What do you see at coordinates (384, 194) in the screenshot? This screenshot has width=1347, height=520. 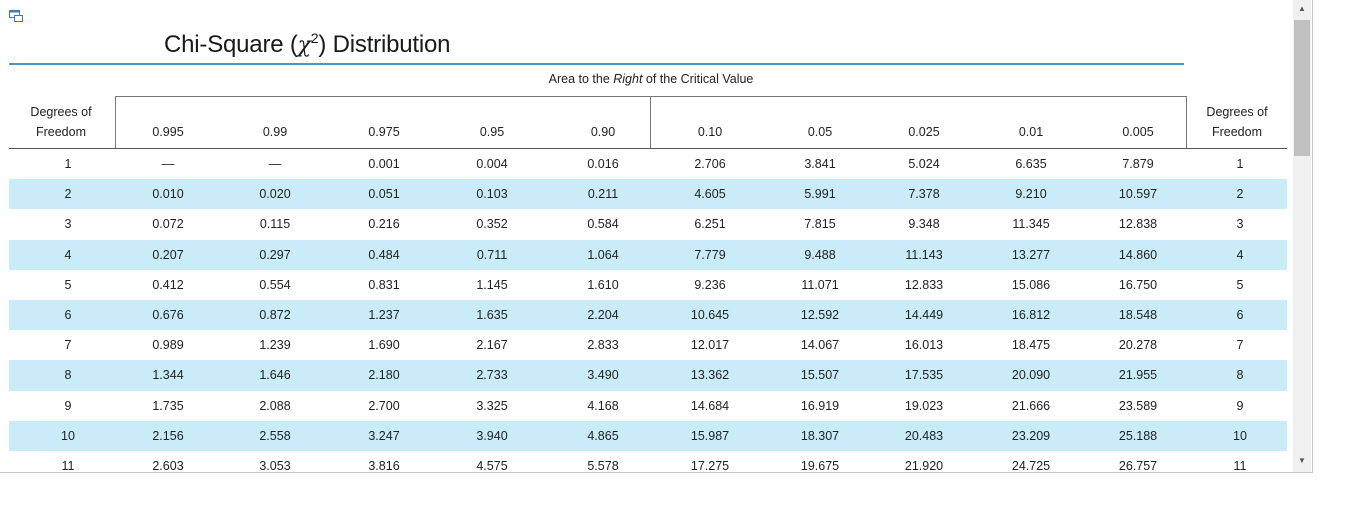 I see `value-cell: 0.051` at bounding box center [384, 194].